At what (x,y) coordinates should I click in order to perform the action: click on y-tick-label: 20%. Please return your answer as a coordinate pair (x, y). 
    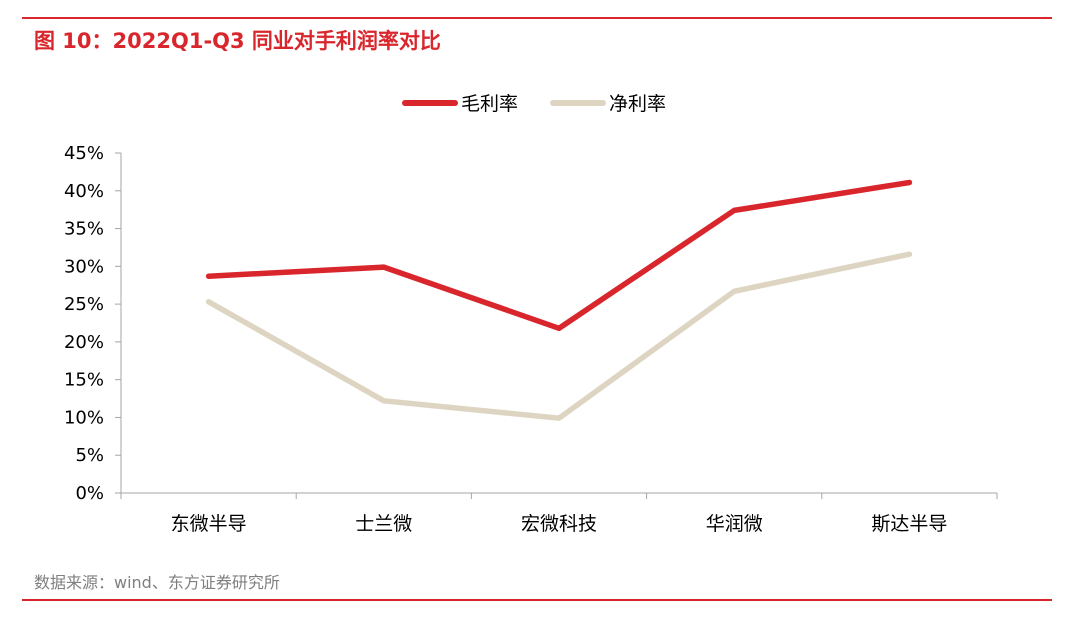
    Looking at the image, I should click on (84, 342).